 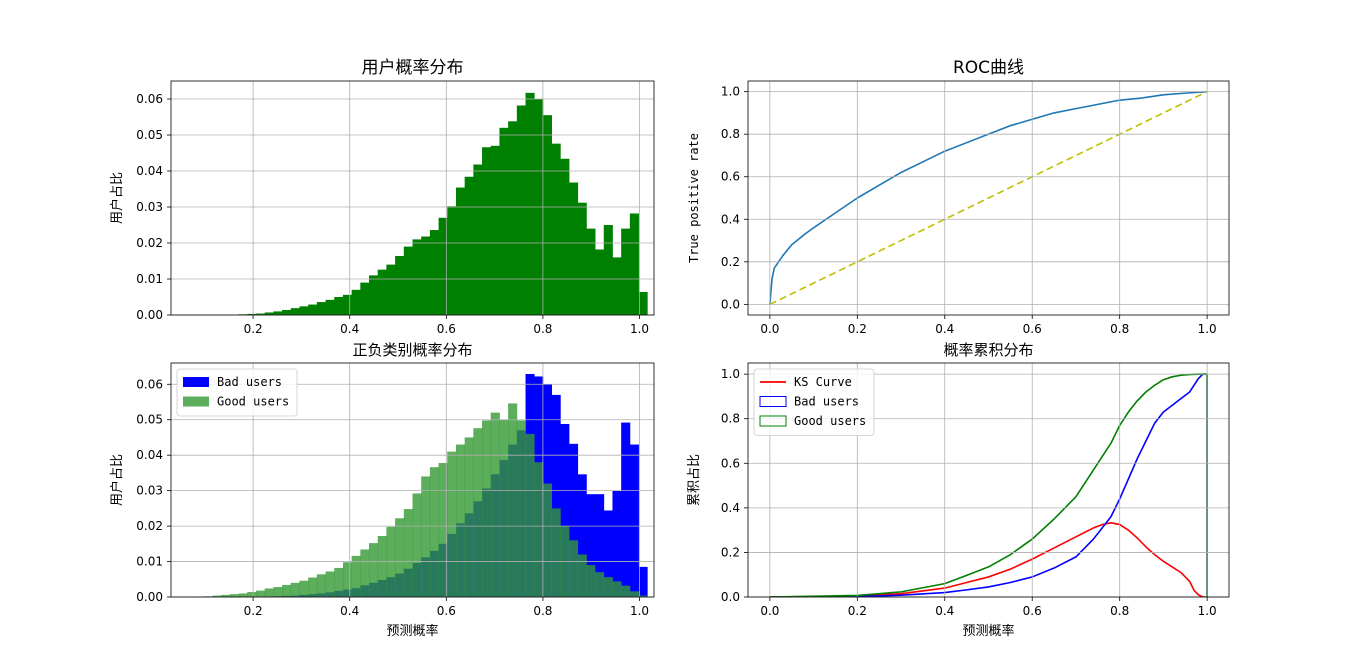 What do you see at coordinates (814, 402) in the screenshot?
I see `legend: KS Curve Bad users Good users` at bounding box center [814, 402].